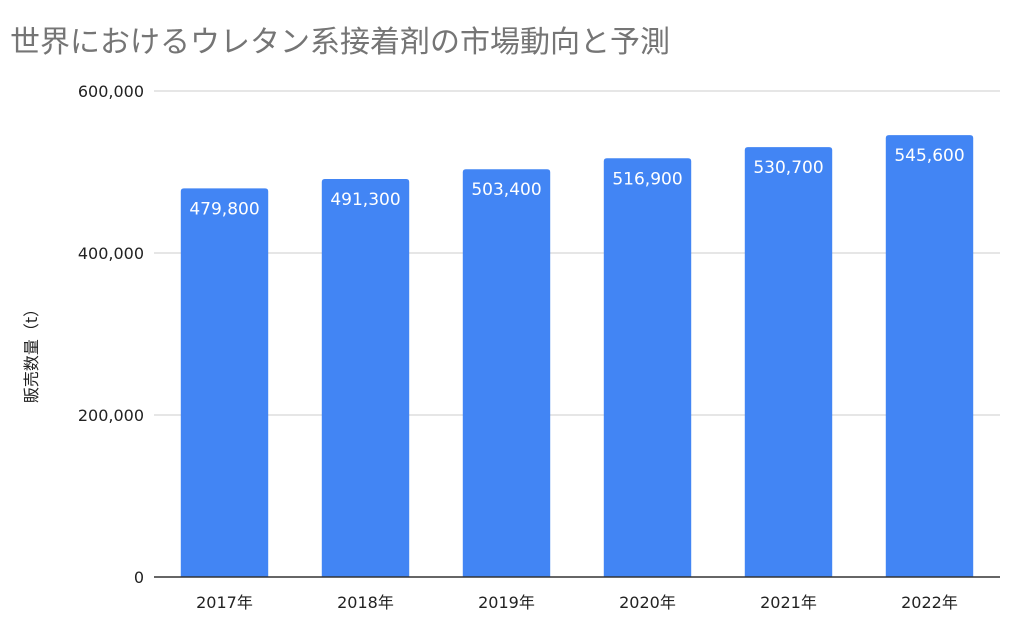 The height and width of the screenshot is (632, 1024). What do you see at coordinates (31, 352) in the screenshot?
I see `y-axis-title: 販売数量（t）` at bounding box center [31, 352].